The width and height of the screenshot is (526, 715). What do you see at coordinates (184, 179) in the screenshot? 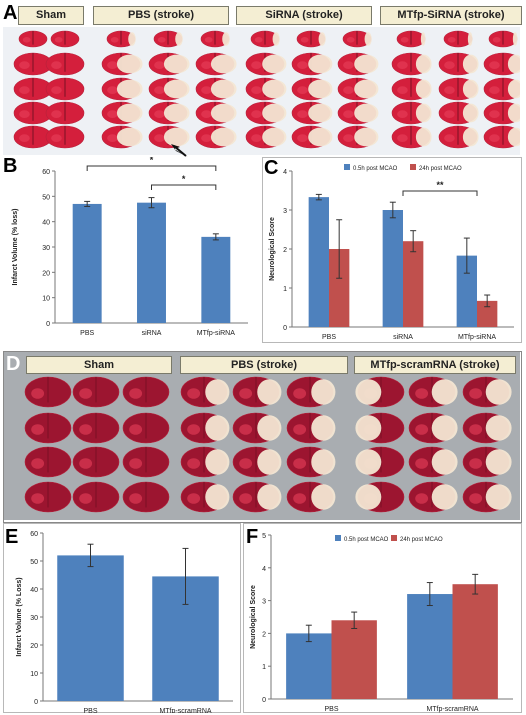
I see `significance-label: *` at bounding box center [184, 179].